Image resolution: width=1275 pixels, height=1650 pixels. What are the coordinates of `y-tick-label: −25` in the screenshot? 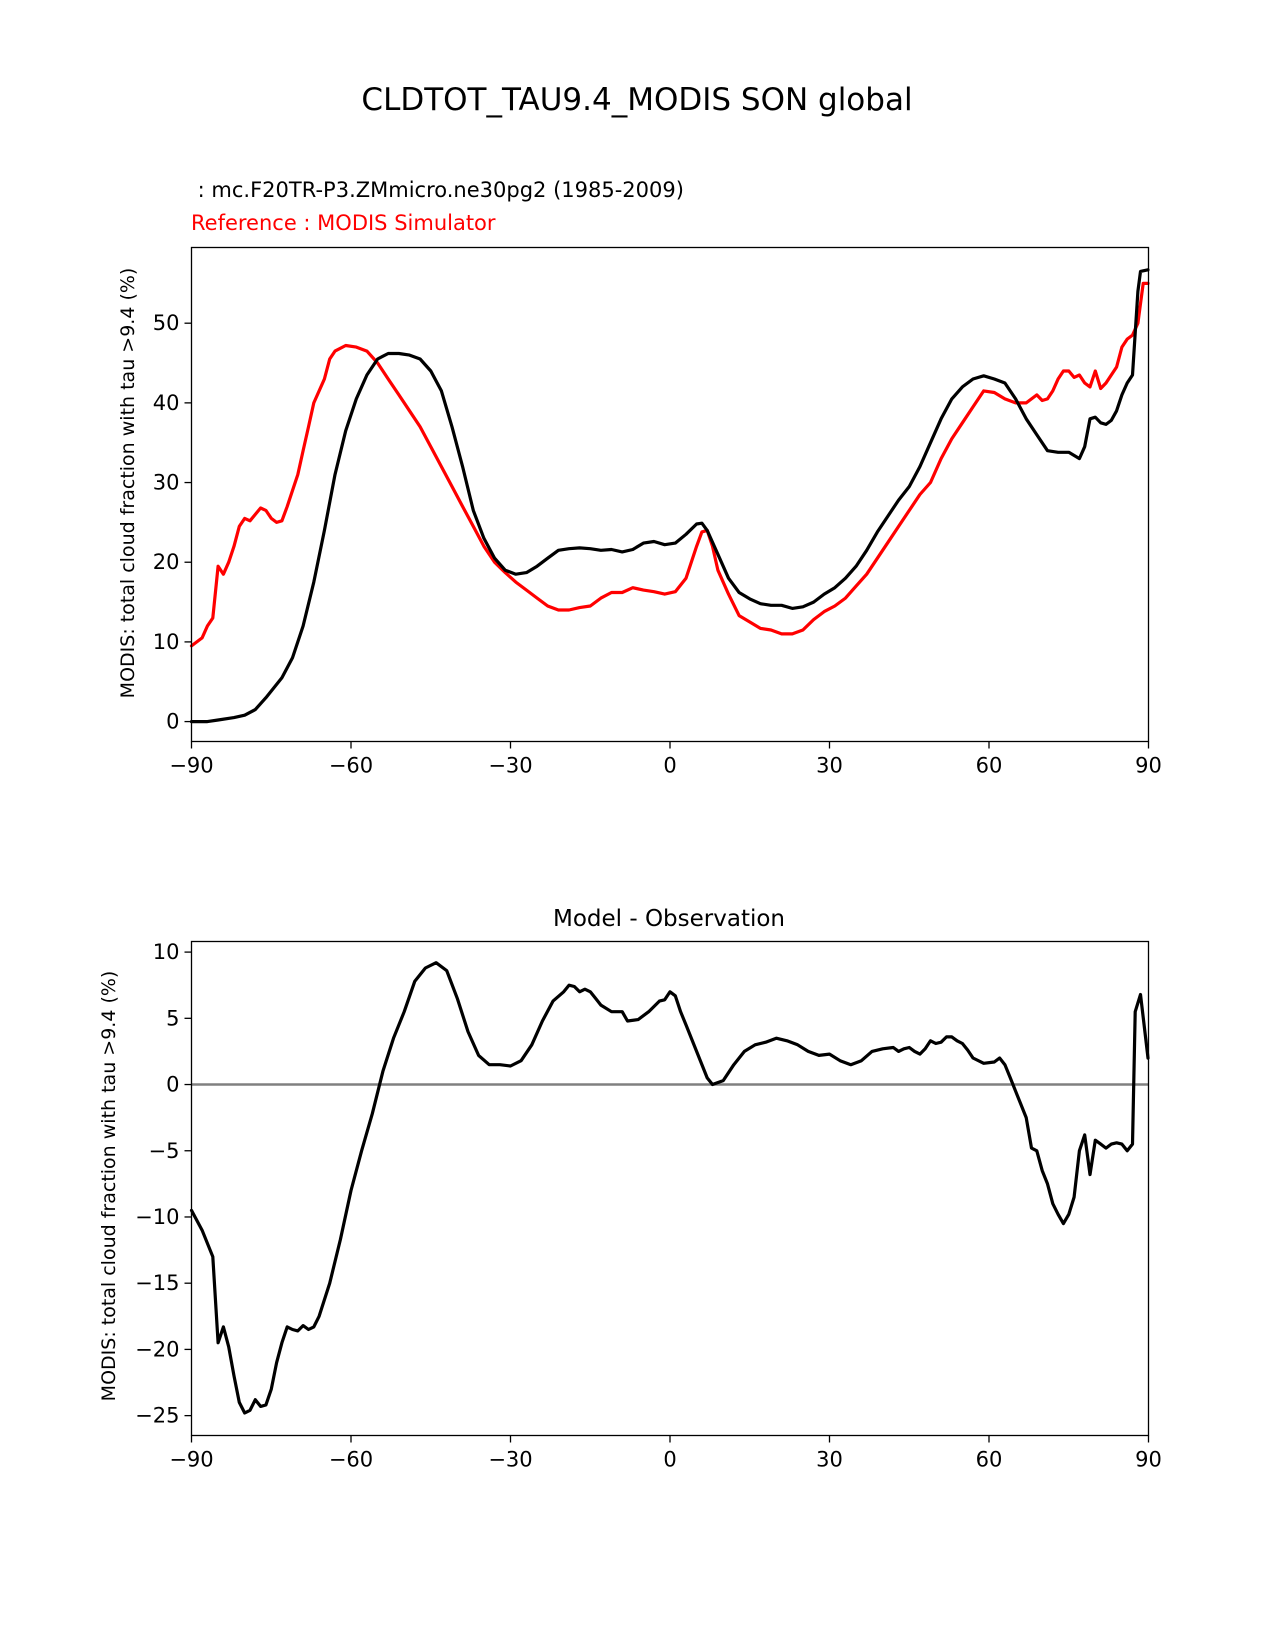 It's located at (157, 1416).